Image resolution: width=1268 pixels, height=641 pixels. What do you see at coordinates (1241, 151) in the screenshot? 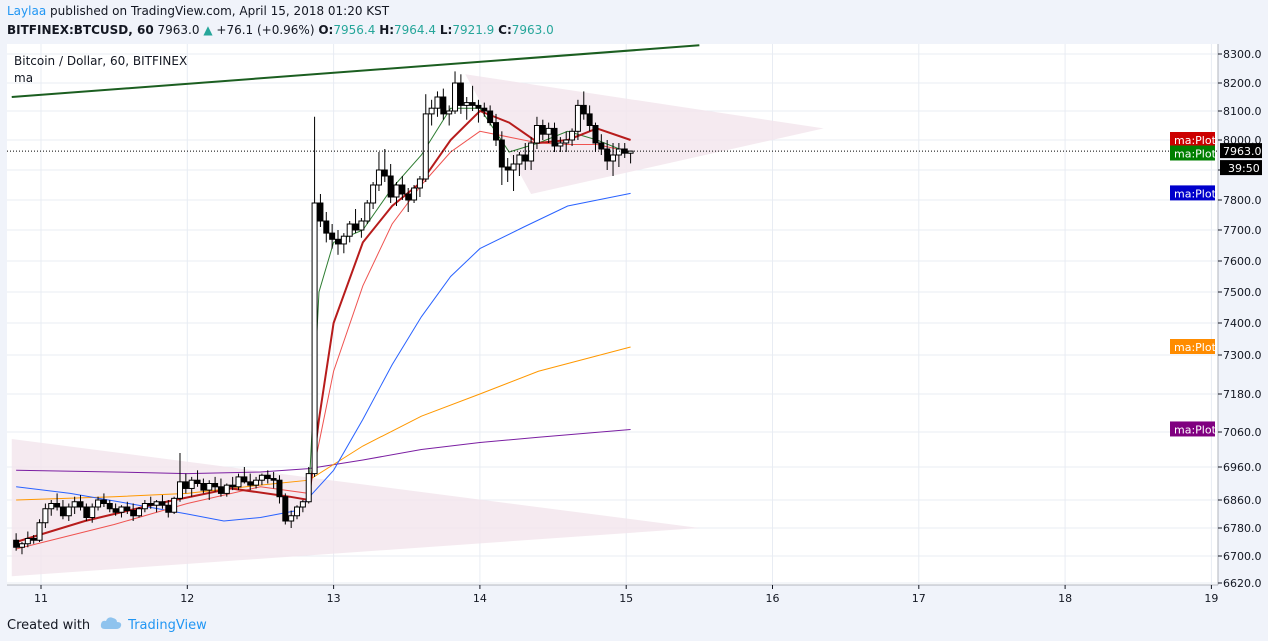
I see `last-price-tag-bg` at bounding box center [1241, 151].